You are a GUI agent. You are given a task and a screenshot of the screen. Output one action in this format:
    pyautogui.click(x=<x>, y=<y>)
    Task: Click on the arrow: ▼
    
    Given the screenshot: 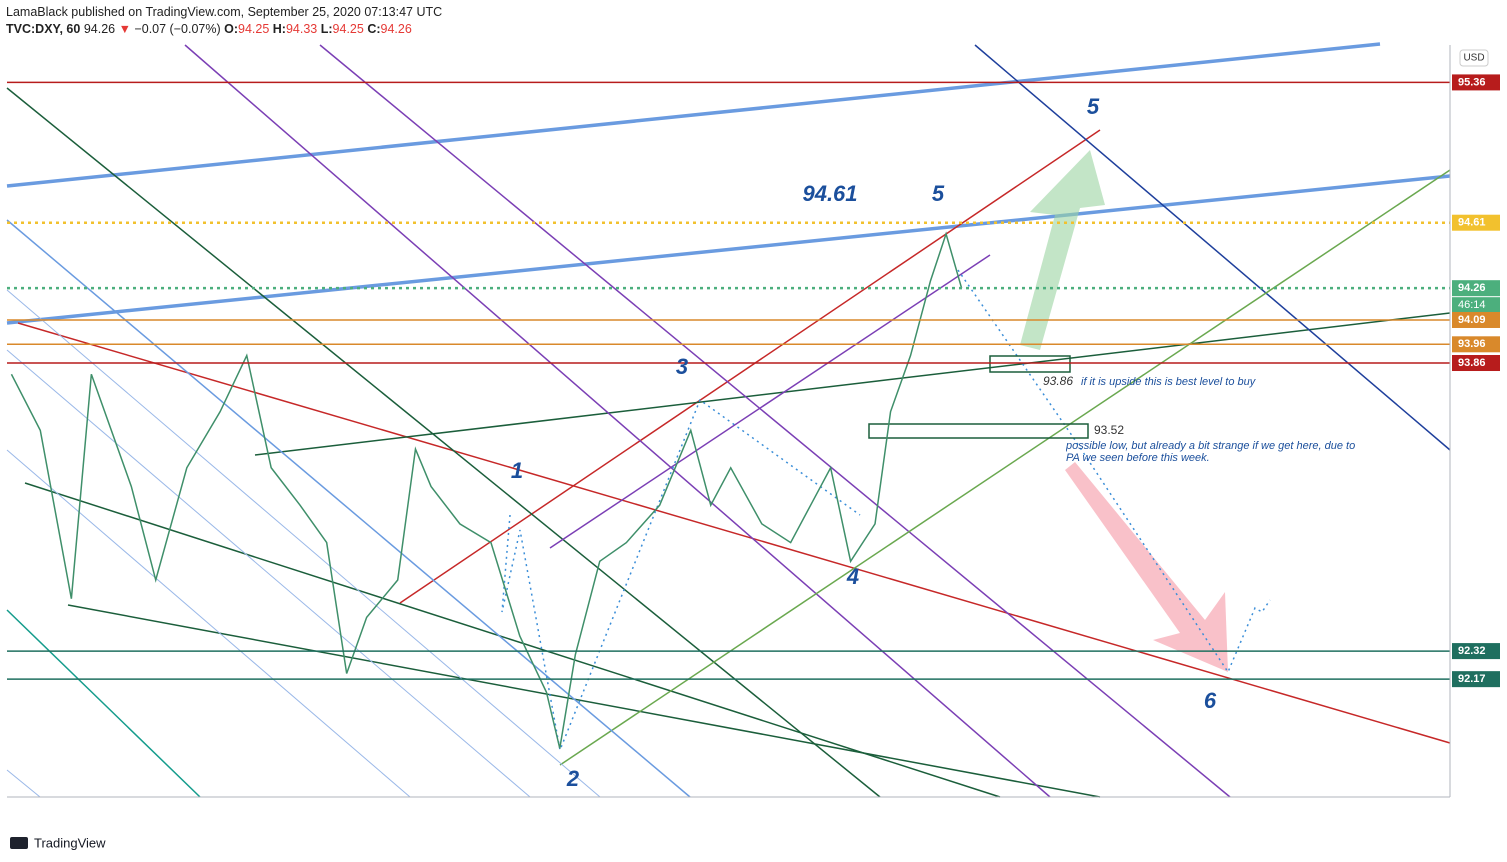 What is the action you would take?
    pyautogui.click(x=124, y=29)
    